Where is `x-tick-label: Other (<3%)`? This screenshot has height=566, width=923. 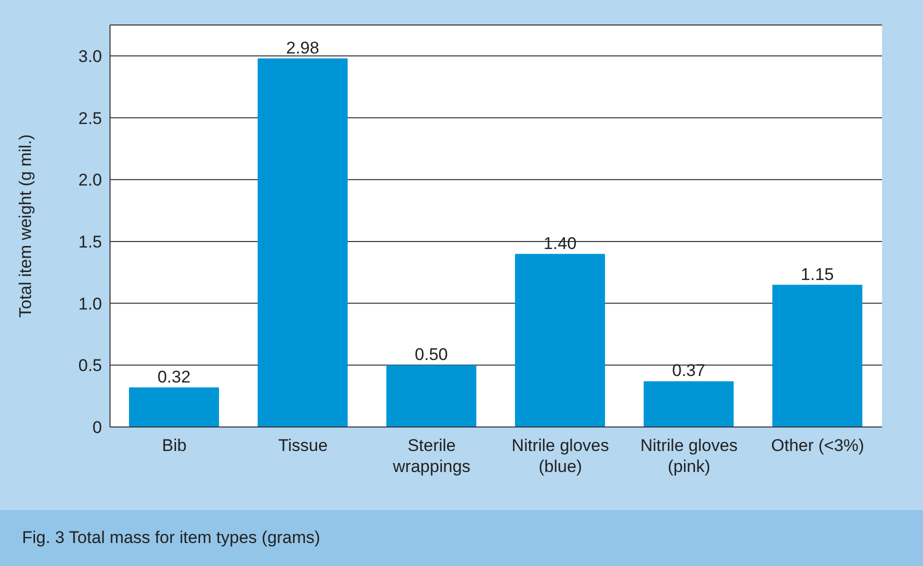 x-tick-label: Other (<3%) is located at coordinates (817, 445).